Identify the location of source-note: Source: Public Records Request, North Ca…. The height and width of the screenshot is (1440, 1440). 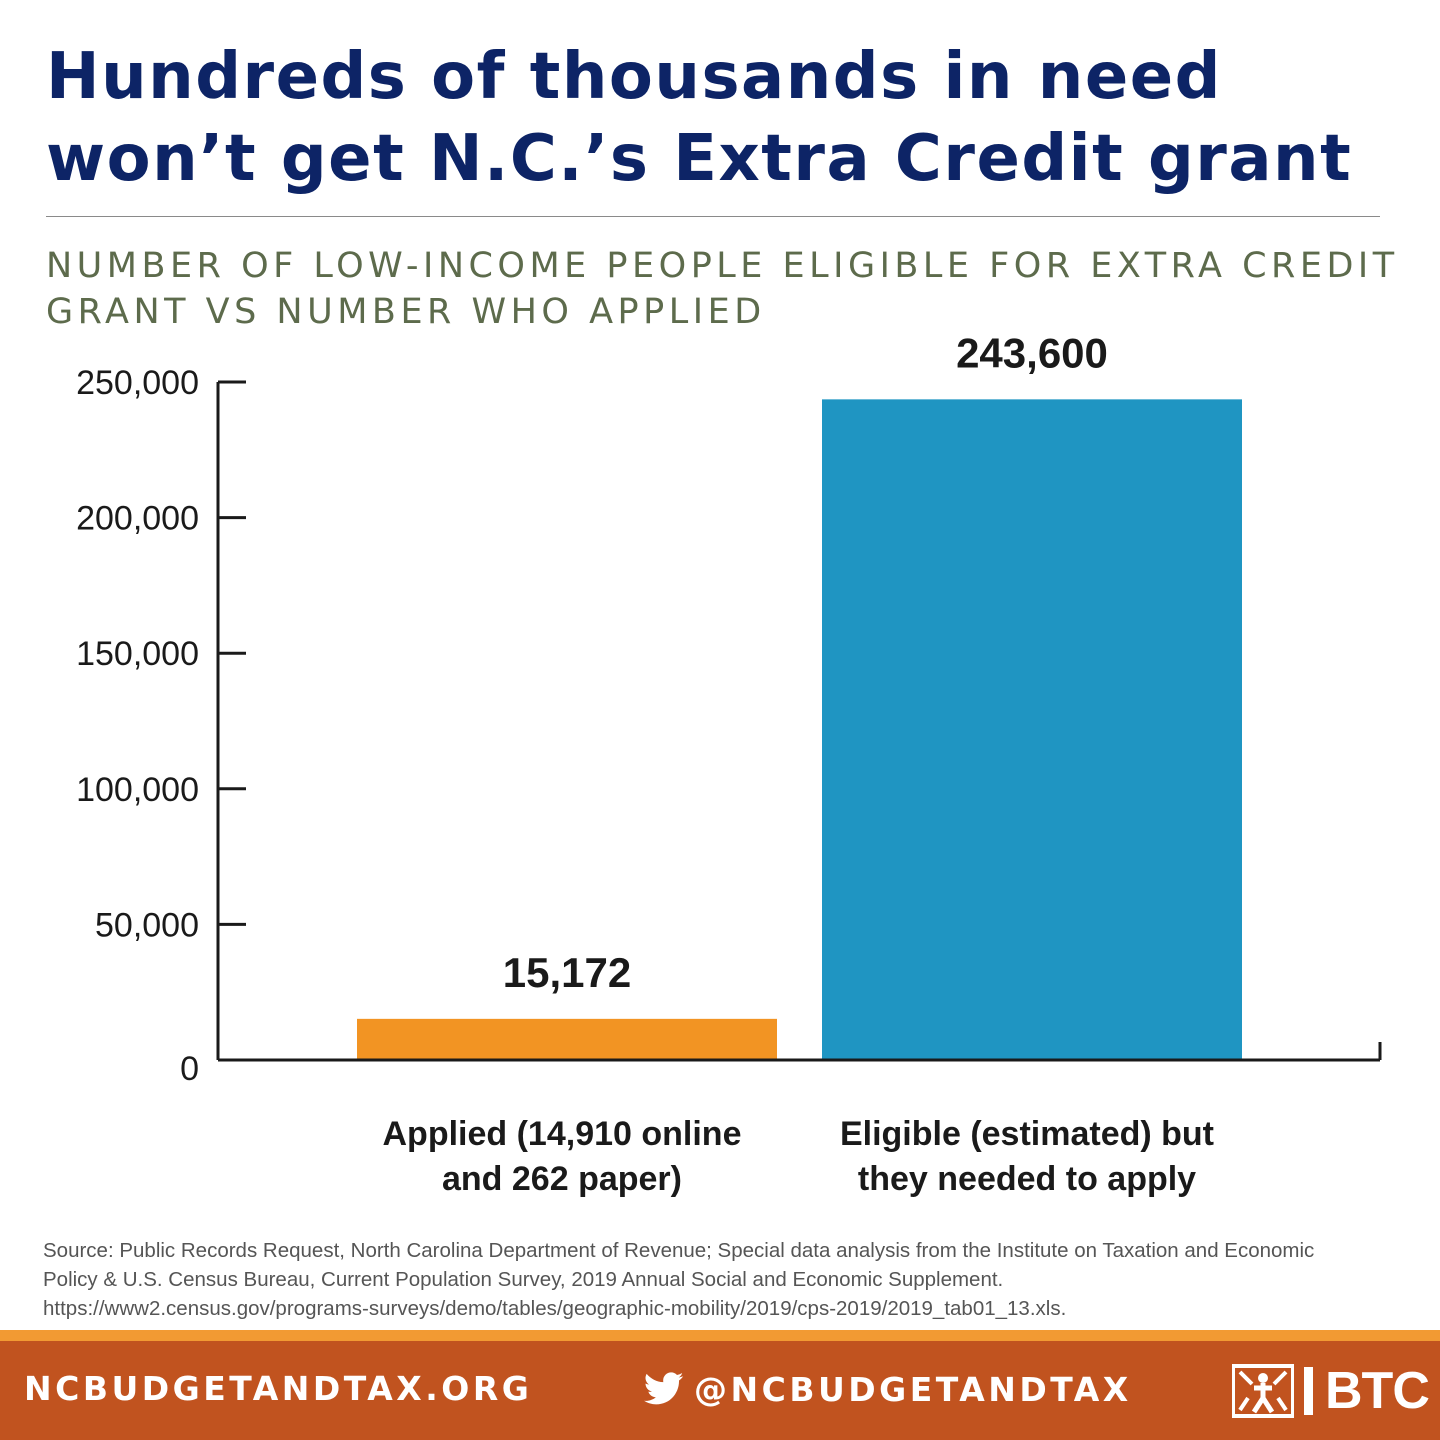
(728, 1279).